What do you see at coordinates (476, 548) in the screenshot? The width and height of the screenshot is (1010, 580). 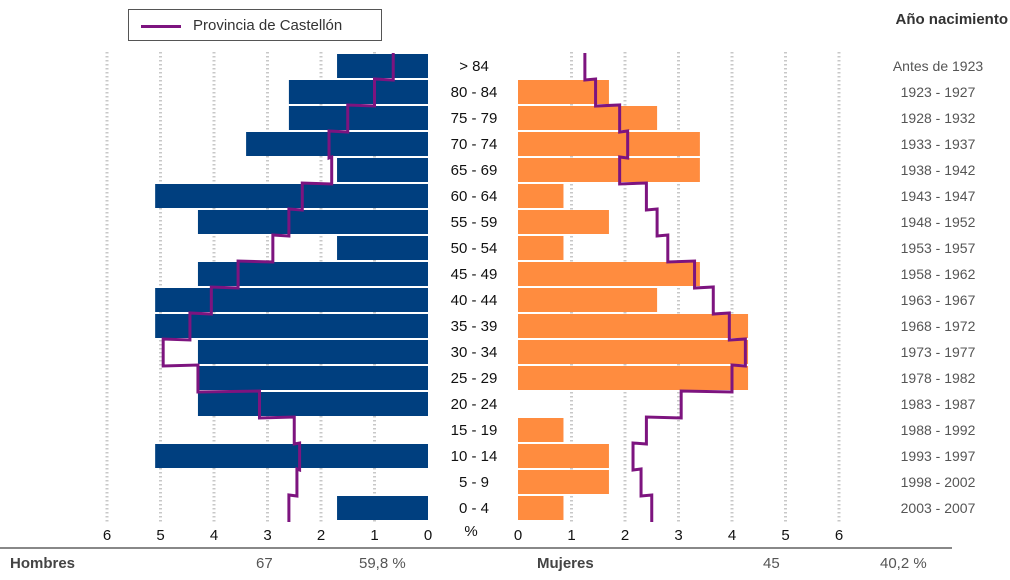 I see `bottom-divider` at bounding box center [476, 548].